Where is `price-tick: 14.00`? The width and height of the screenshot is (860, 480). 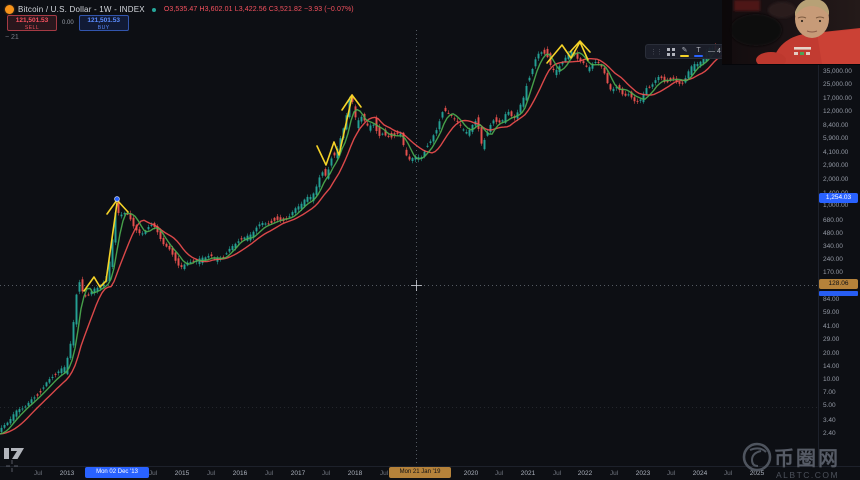 price-tick: 14.00 is located at coordinates (831, 367).